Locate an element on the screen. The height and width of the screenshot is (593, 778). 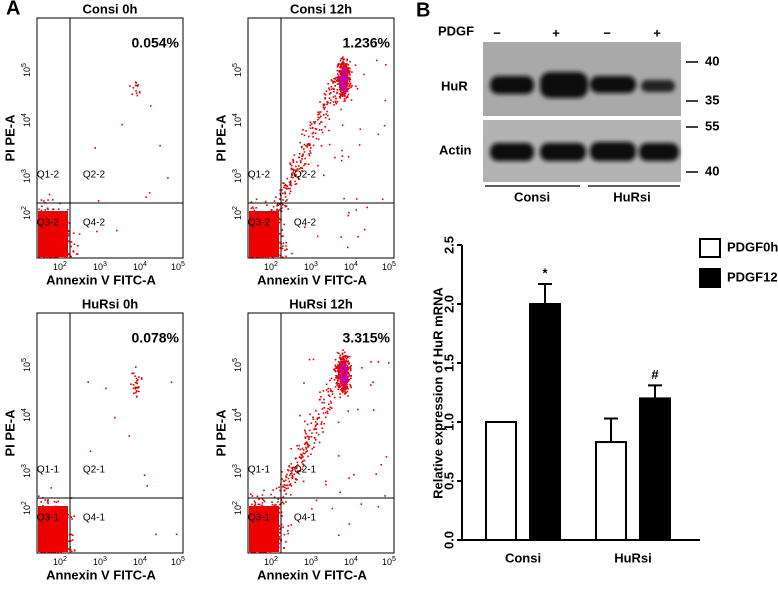
tick-label: 10² is located at coordinates (271, 267).